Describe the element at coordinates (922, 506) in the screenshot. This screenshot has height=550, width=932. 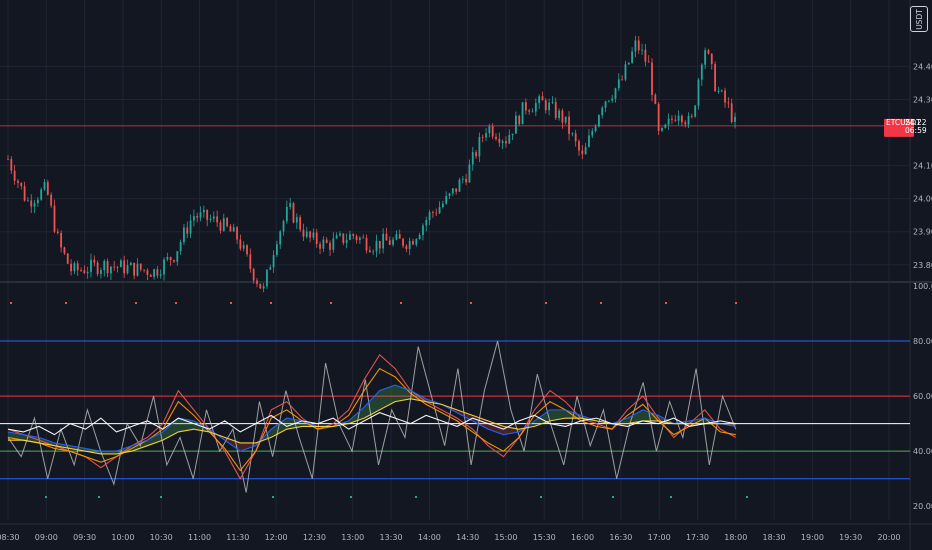
I see `oscillator-tick-label: 20.00` at that location.